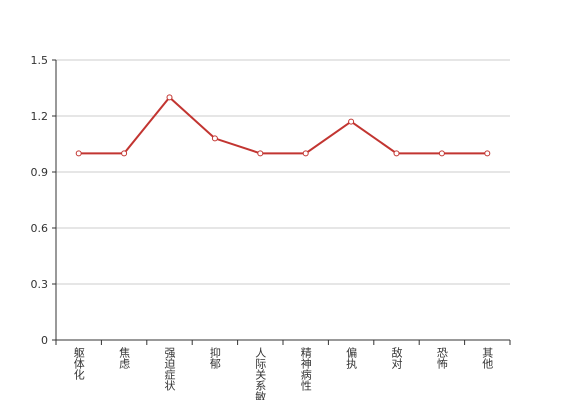 The height and width of the screenshot is (400, 567). What do you see at coordinates (260, 373) in the screenshot?
I see `x-tick-label: 人际关系敏感` at bounding box center [260, 373].